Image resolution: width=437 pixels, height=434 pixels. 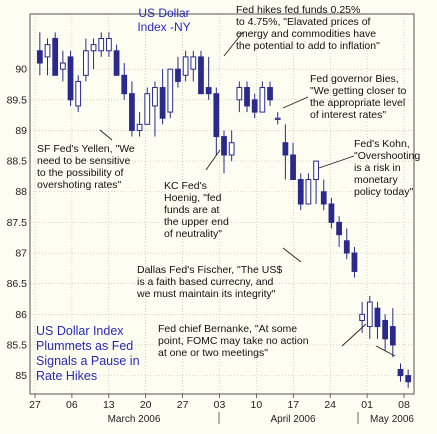 What do you see at coordinates (17, 100) in the screenshot?
I see `y-tick-label: 89.5` at bounding box center [17, 100].